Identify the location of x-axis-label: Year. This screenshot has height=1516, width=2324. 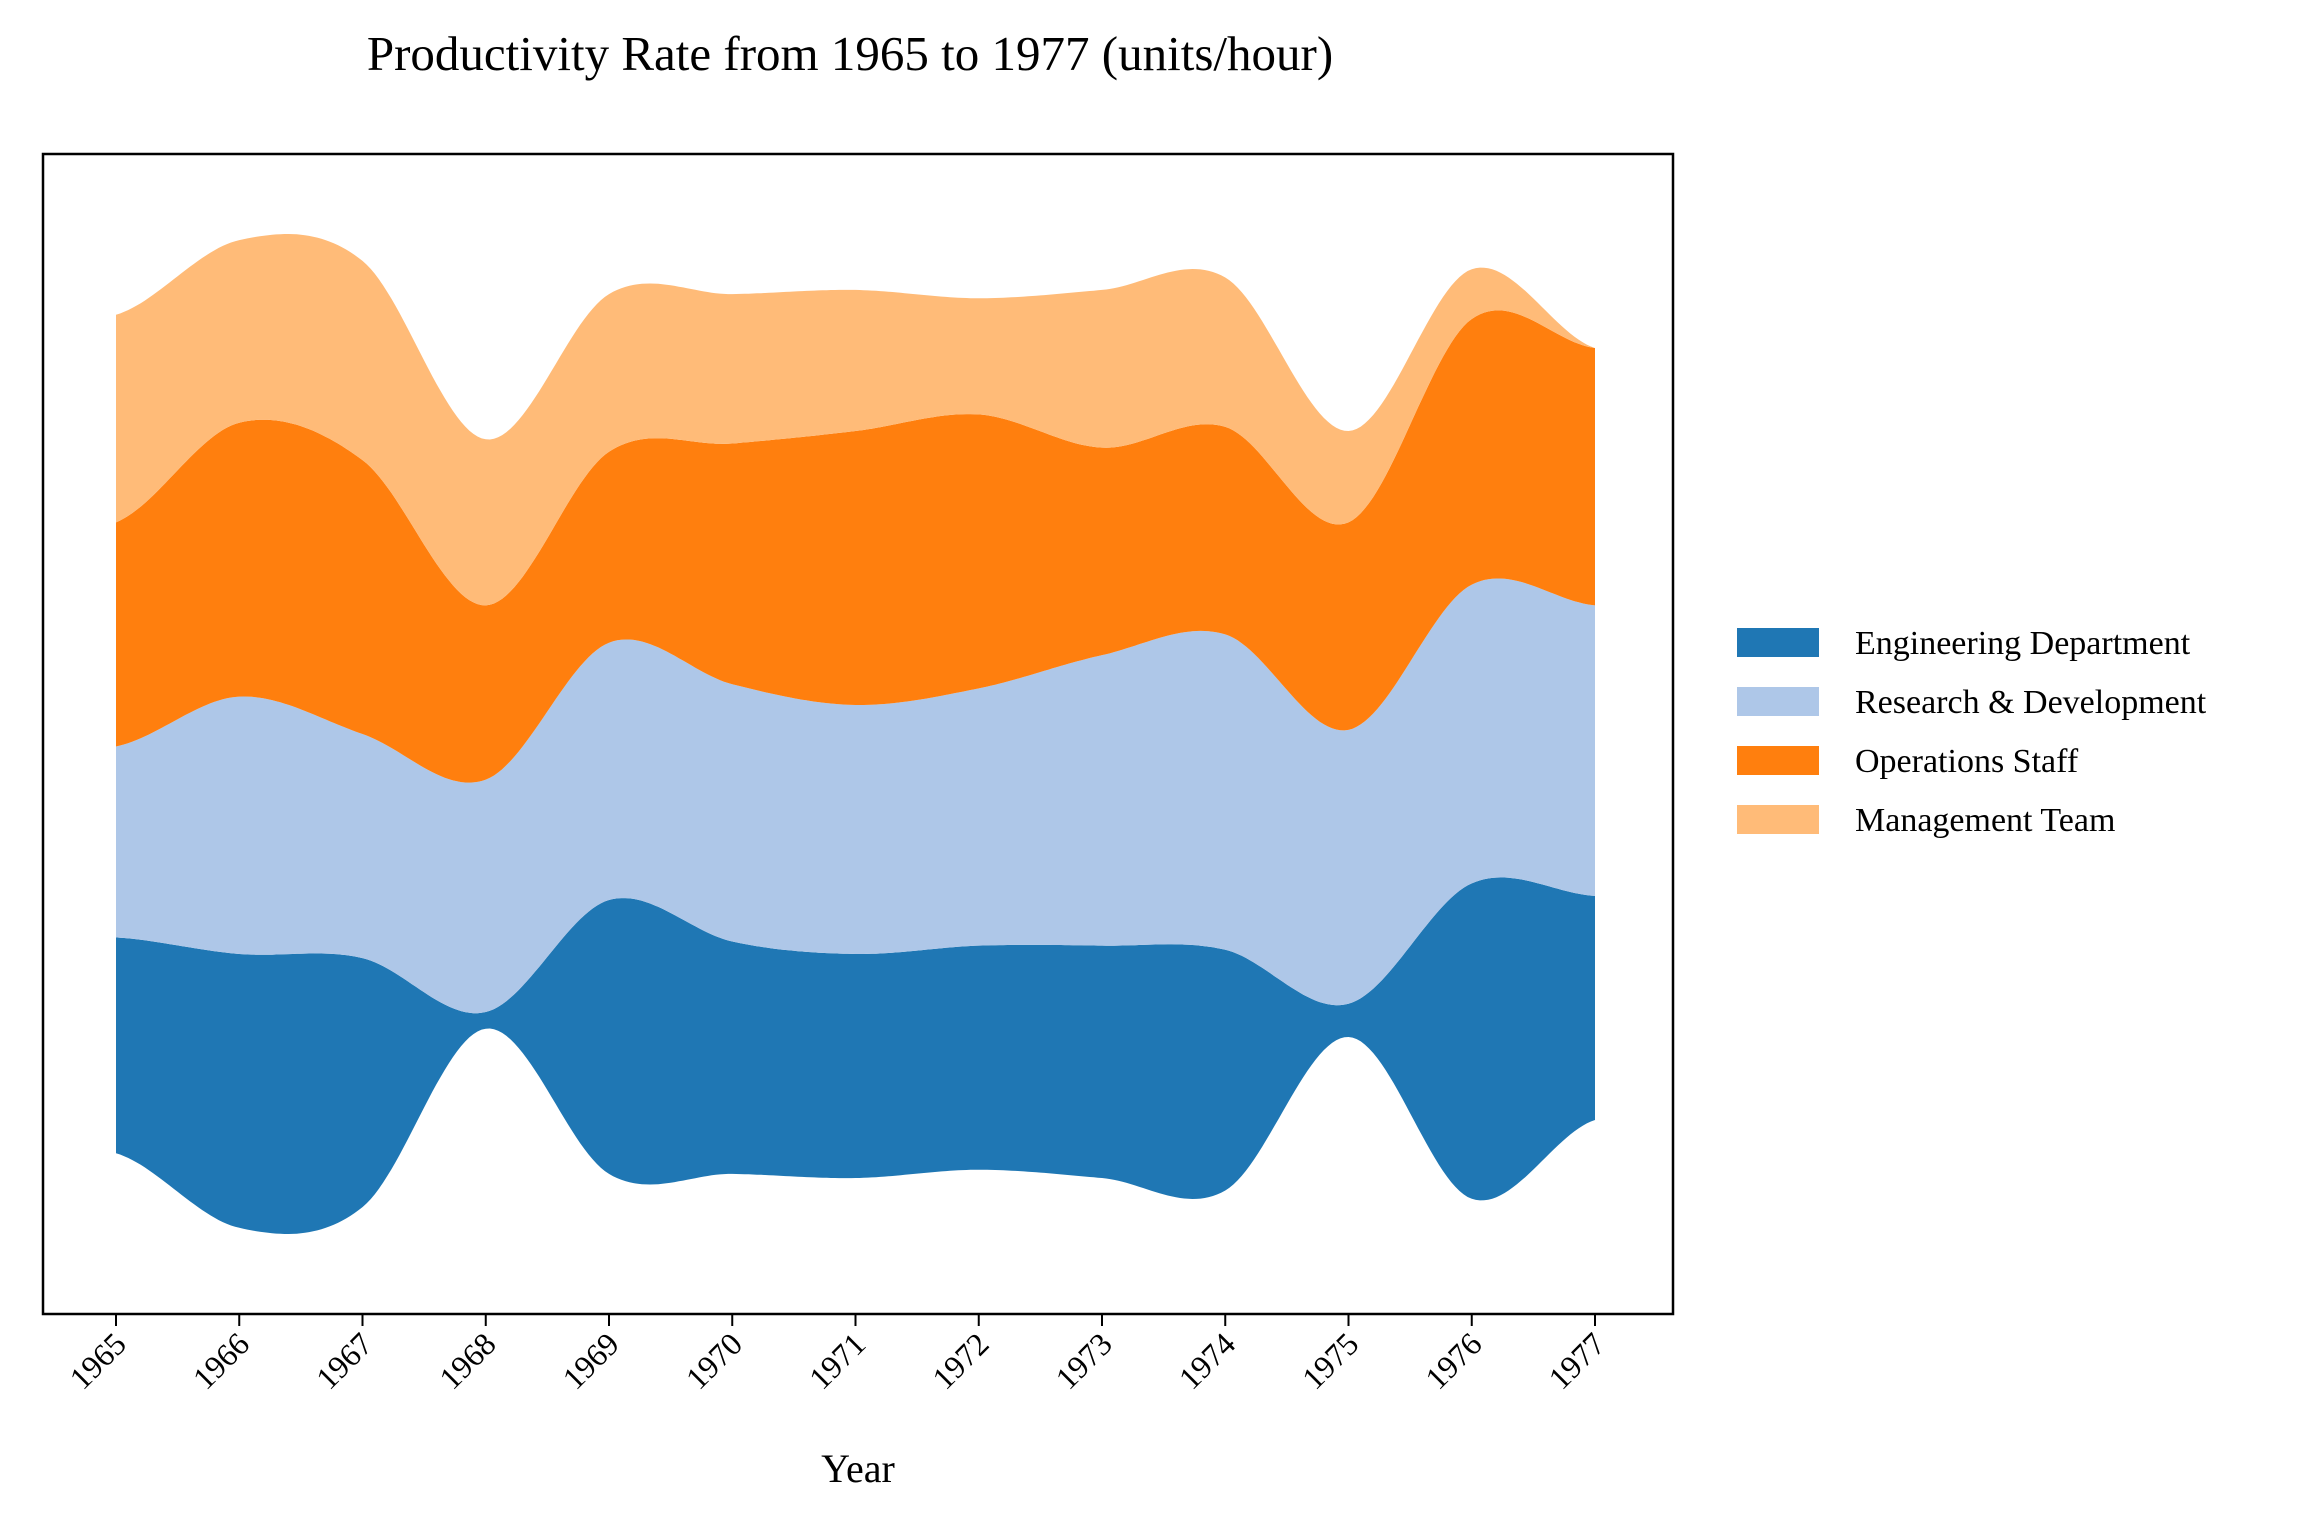
(858, 1468).